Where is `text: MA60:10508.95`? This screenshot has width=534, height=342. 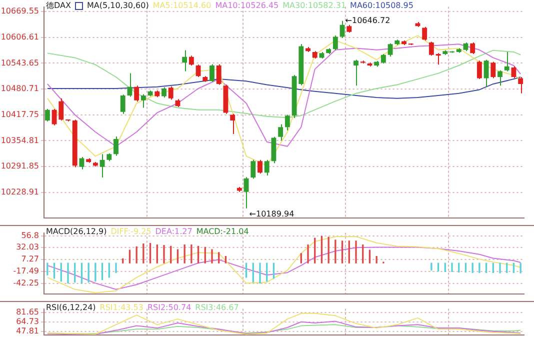
text: MA60:10508.95 is located at coordinates (382, 5).